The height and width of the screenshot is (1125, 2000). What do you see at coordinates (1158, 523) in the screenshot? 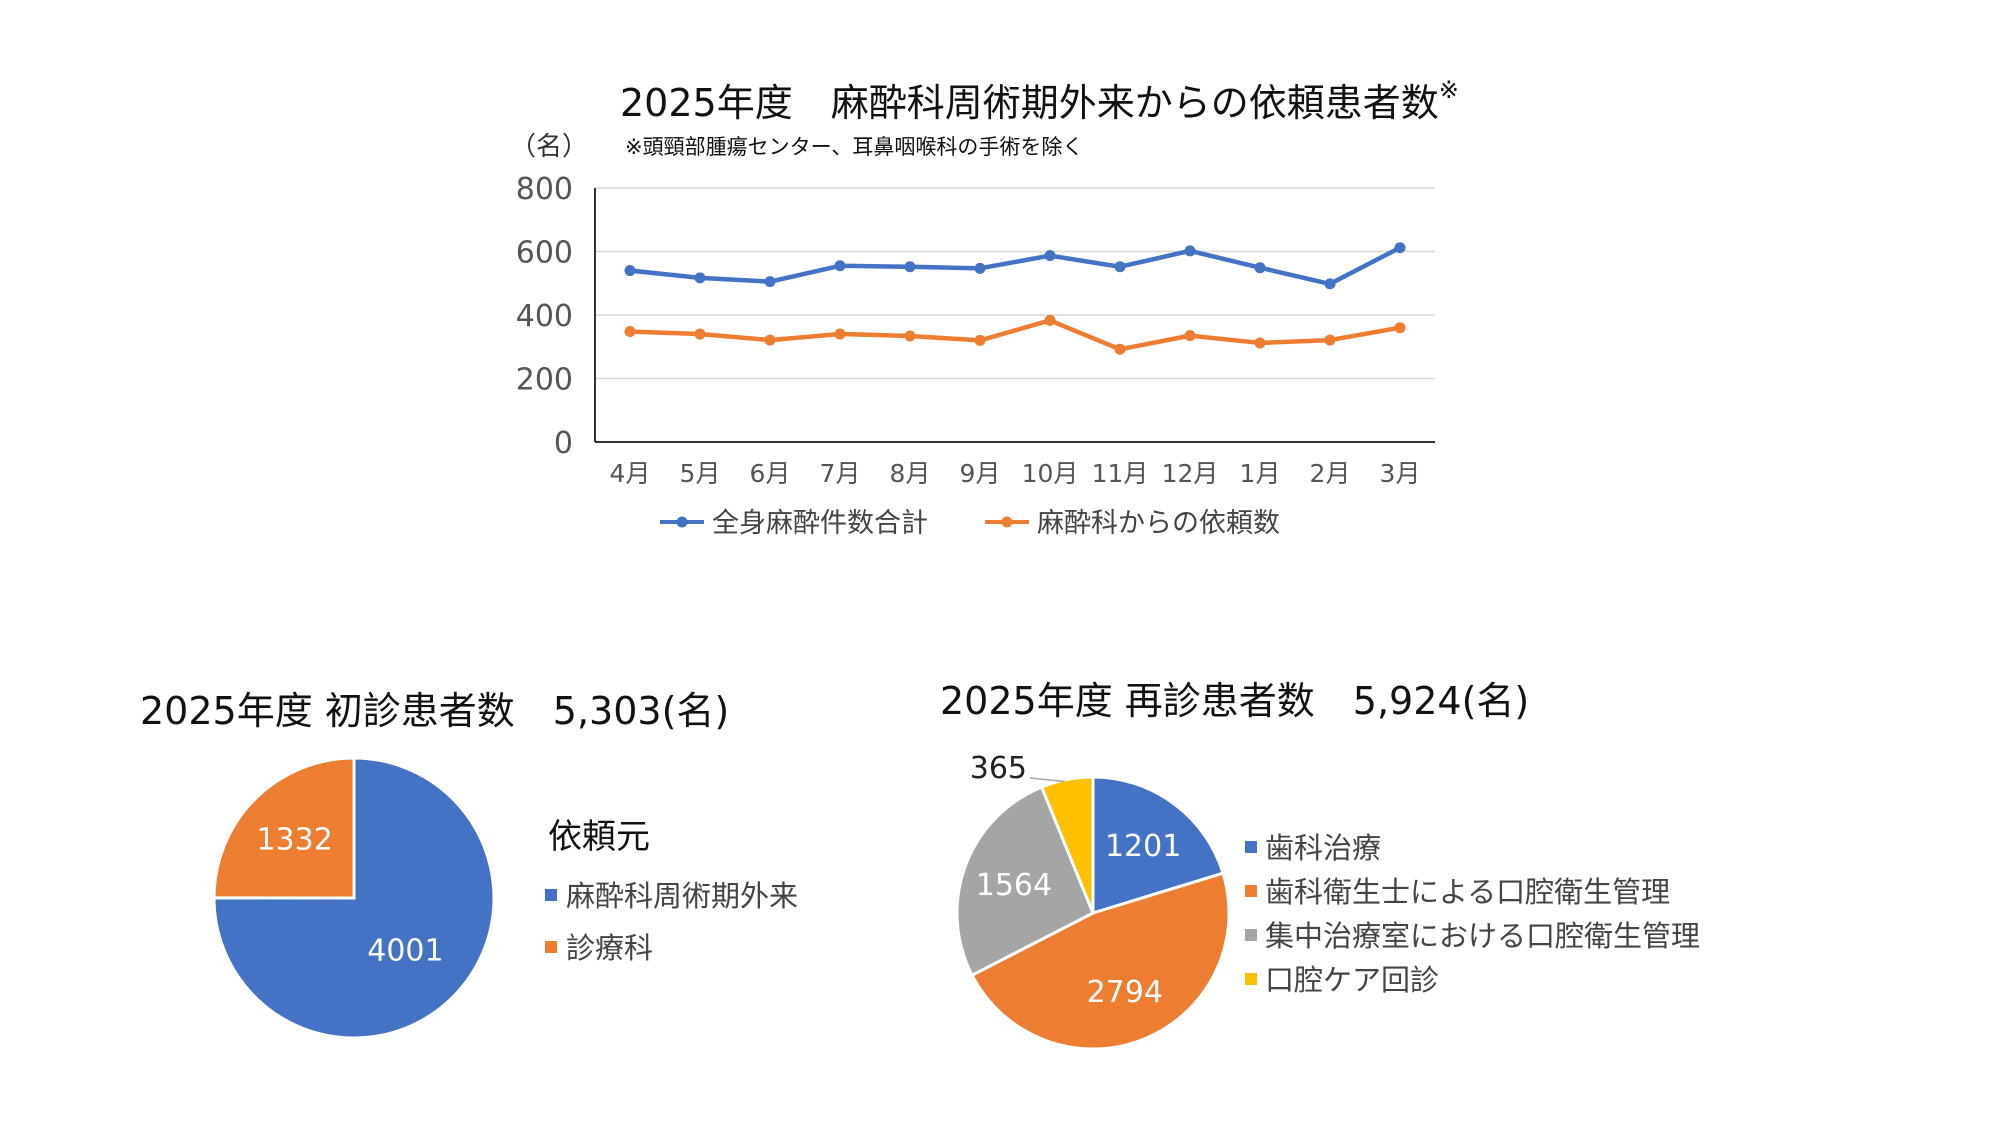
I see `legend-label-2: 麻酔科からの依頼数` at bounding box center [1158, 523].